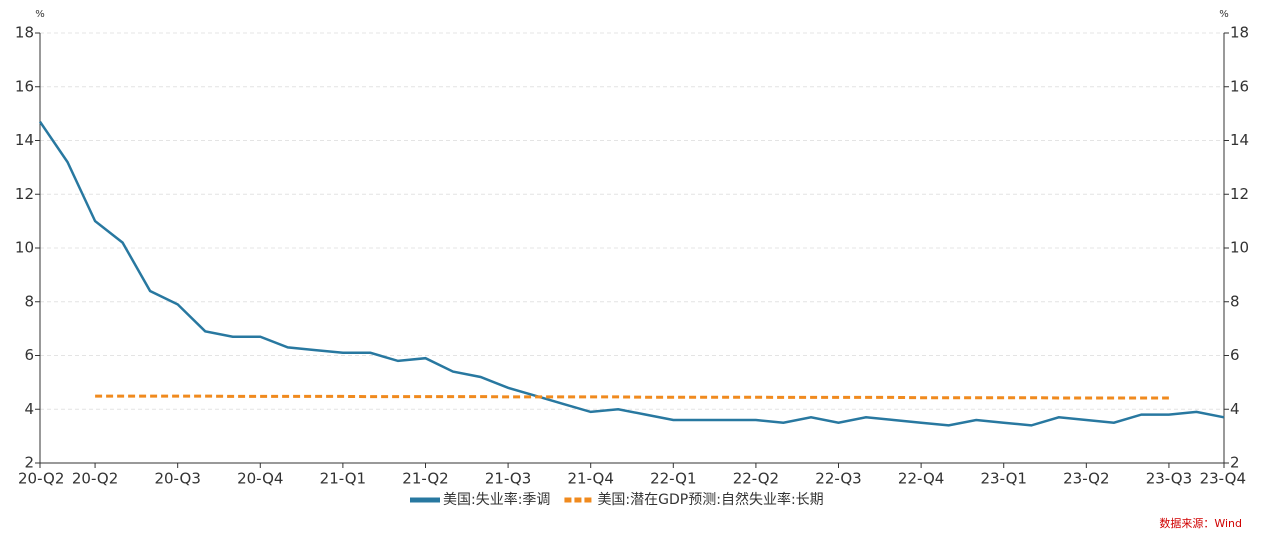 The height and width of the screenshot is (541, 1264). Describe the element at coordinates (425, 479) in the screenshot. I see `x-tick-label: 21-Q2` at that location.